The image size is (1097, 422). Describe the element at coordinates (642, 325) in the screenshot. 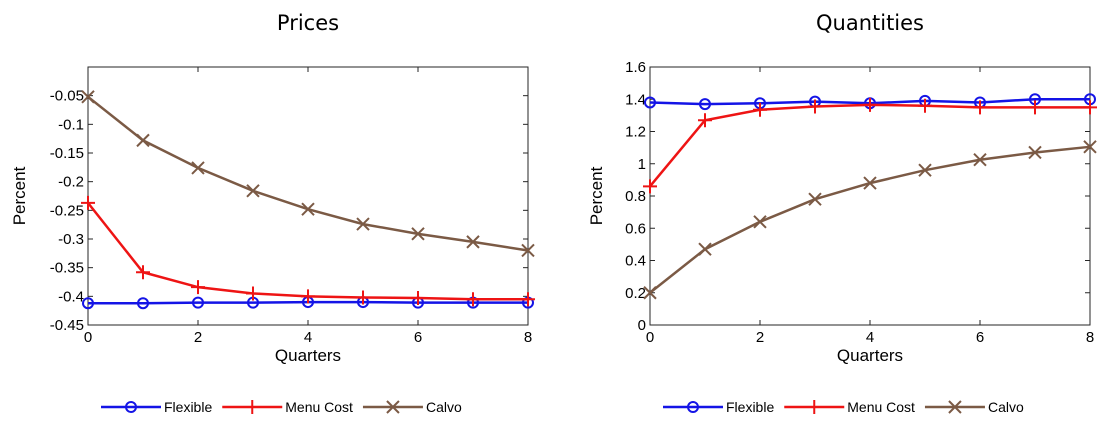

I see `y-tick-label: 0` at that location.